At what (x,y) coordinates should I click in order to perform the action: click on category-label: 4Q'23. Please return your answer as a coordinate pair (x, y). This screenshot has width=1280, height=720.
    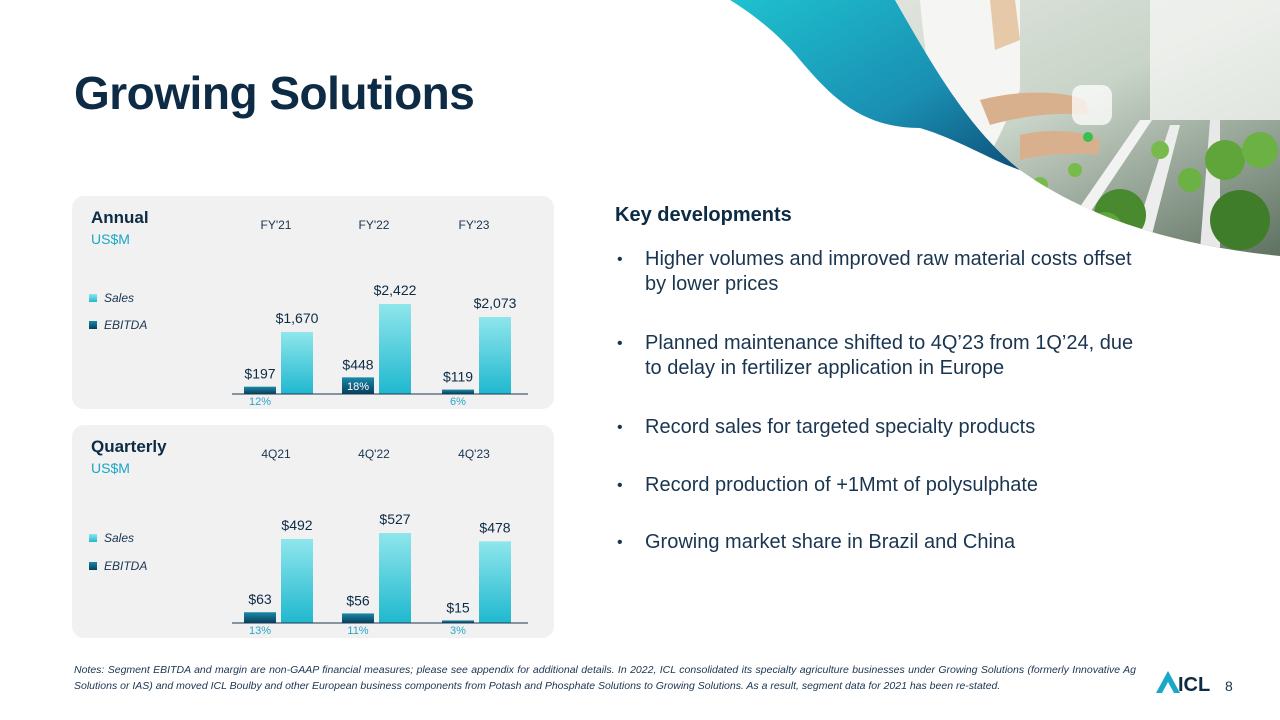
    Looking at the image, I should click on (474, 454).